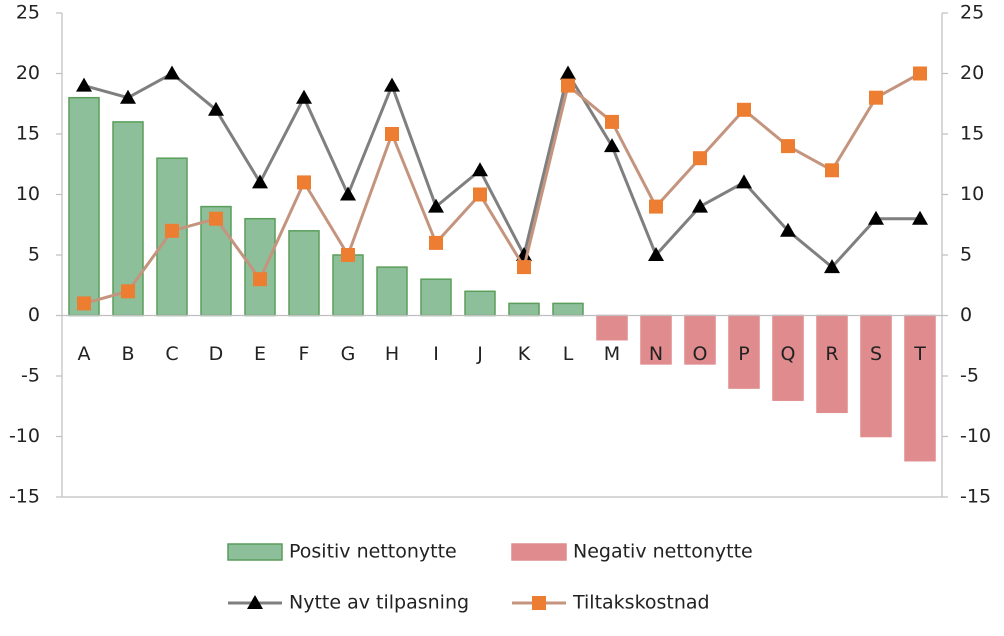  I want to click on y2-tick-label: 5, so click(966, 255).